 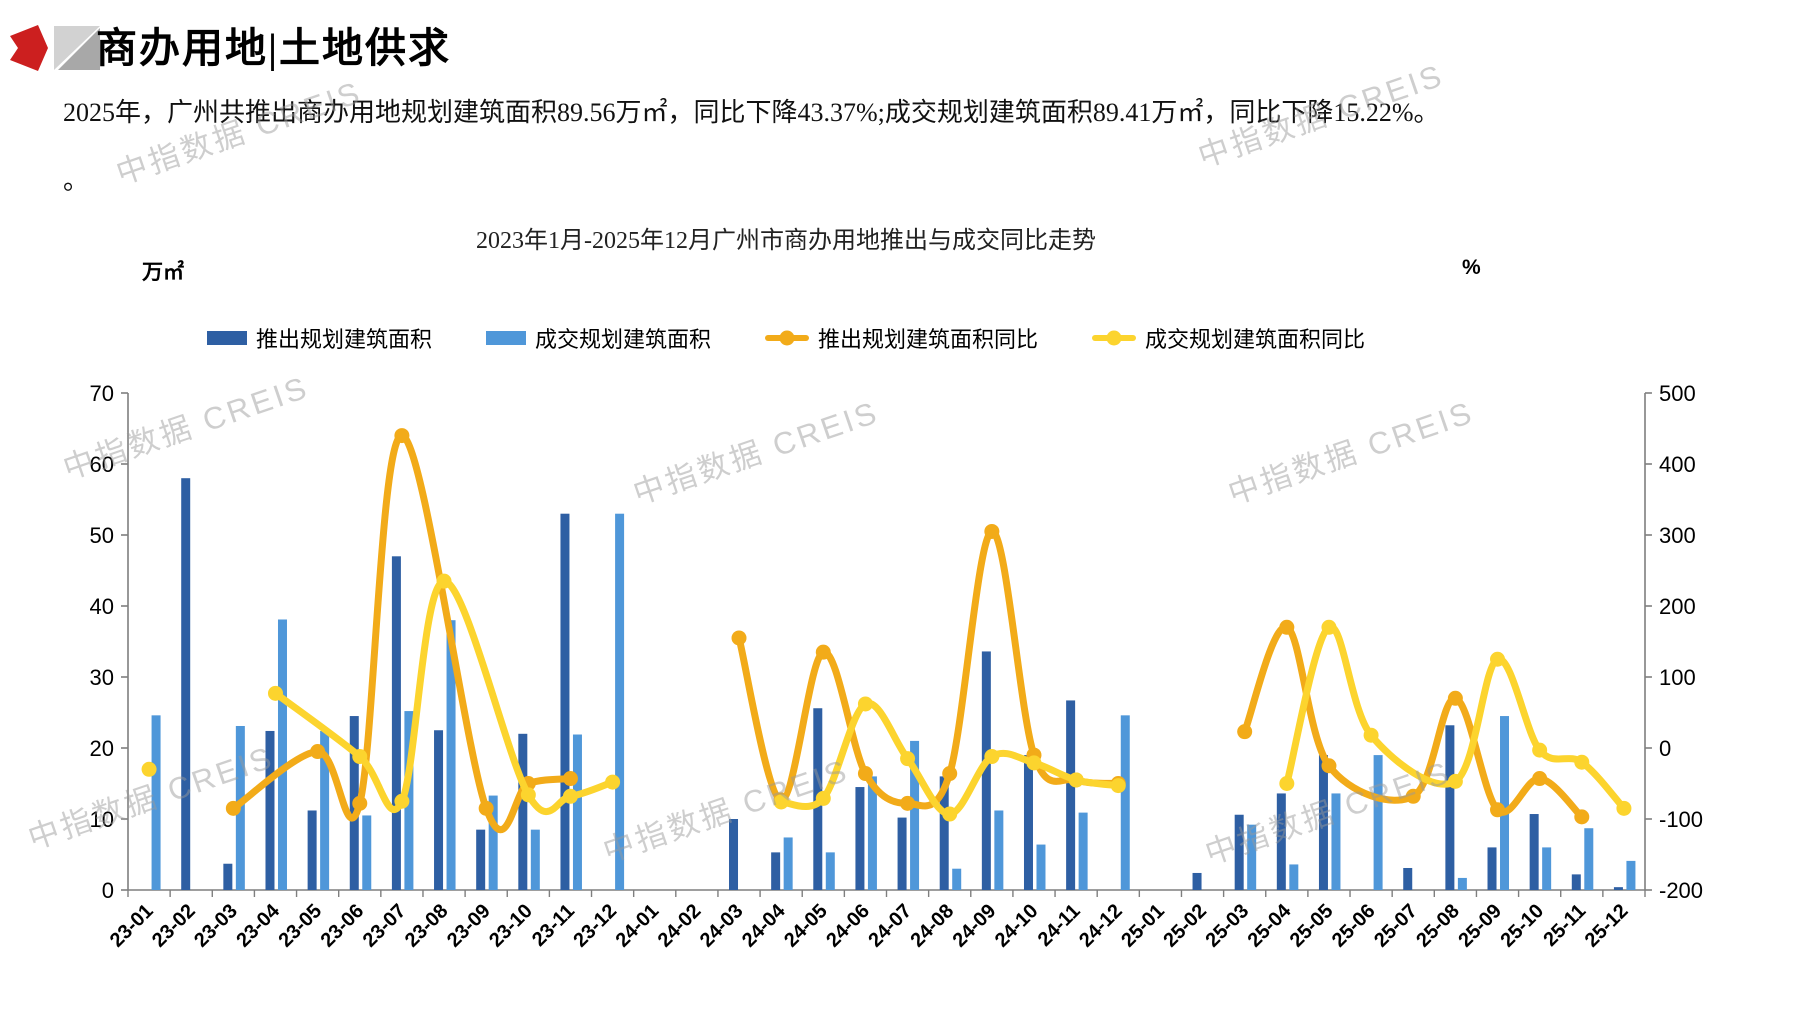 What do you see at coordinates (174, 926) in the screenshot?
I see `x-label: 23-02` at bounding box center [174, 926].